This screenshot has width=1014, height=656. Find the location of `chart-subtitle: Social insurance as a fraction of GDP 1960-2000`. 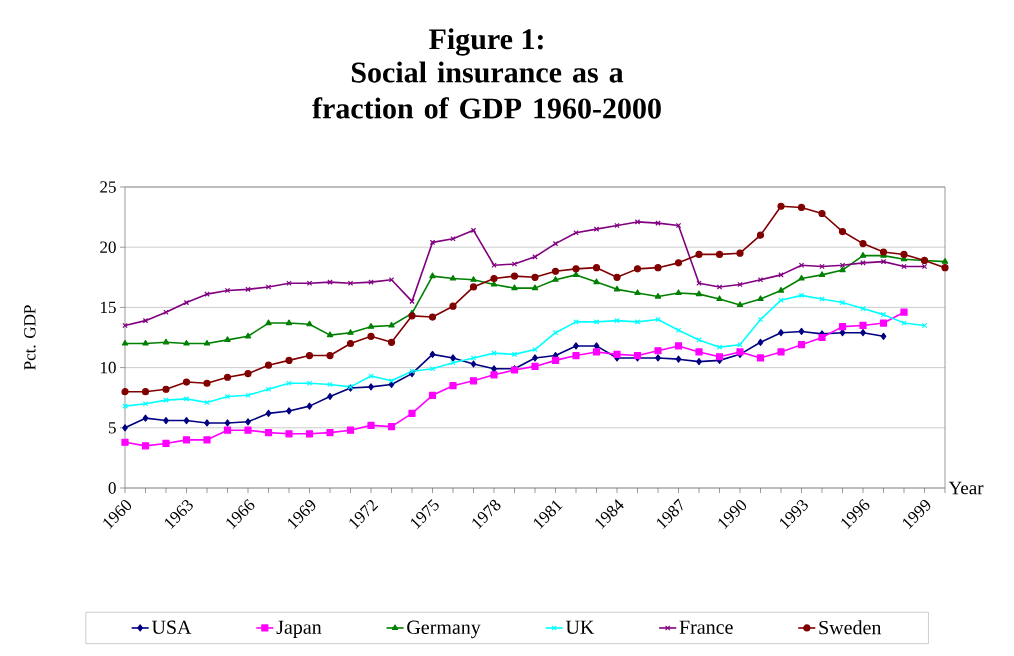

chart-subtitle: Social insurance as a fraction of GDP 1960-2000 is located at coordinates (486, 90).